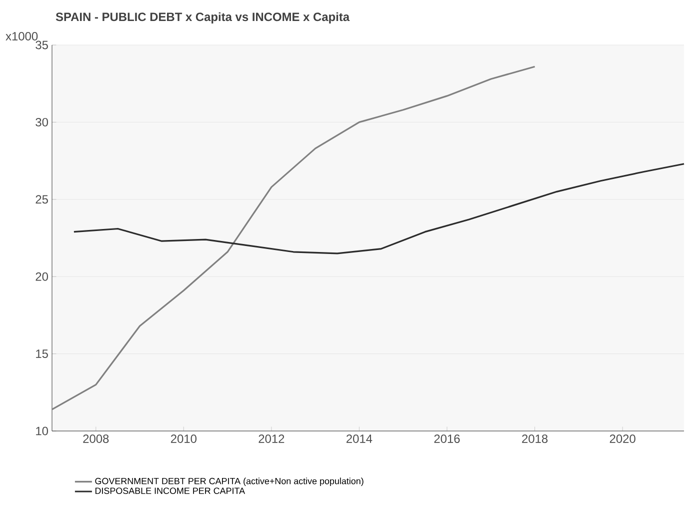  Describe the element at coordinates (271, 438) in the screenshot. I see `x-tick-label: 2012` at that location.